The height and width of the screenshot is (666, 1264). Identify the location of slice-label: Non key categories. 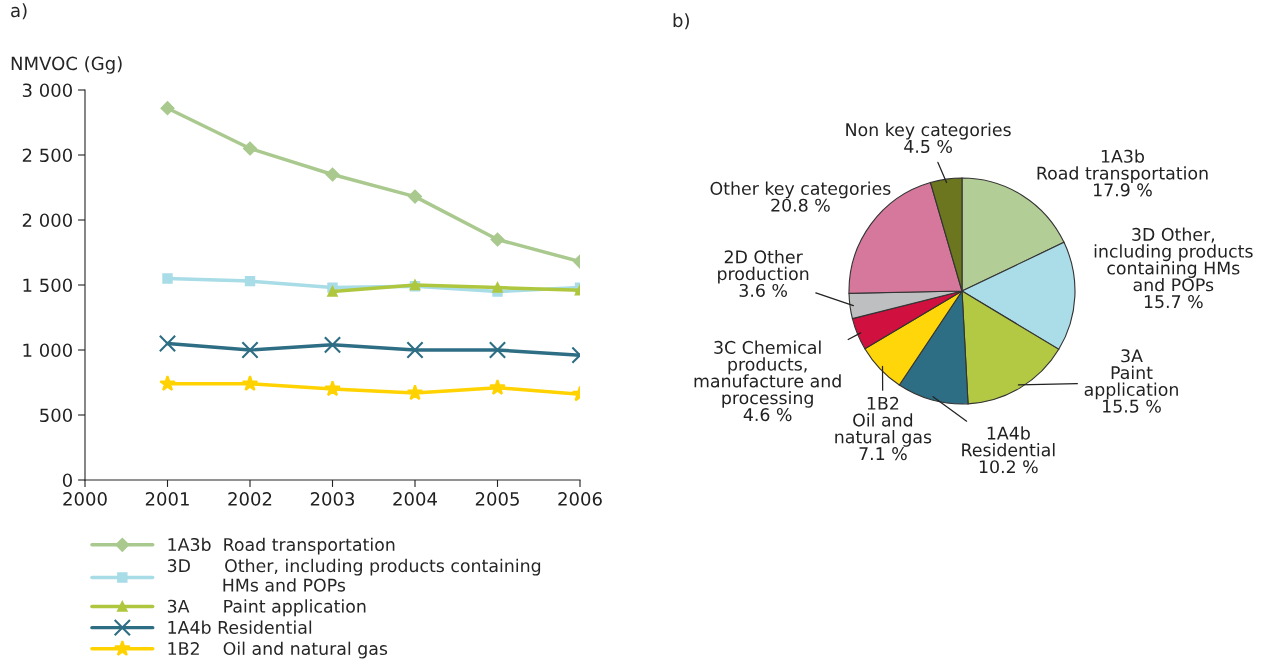
(928, 131).